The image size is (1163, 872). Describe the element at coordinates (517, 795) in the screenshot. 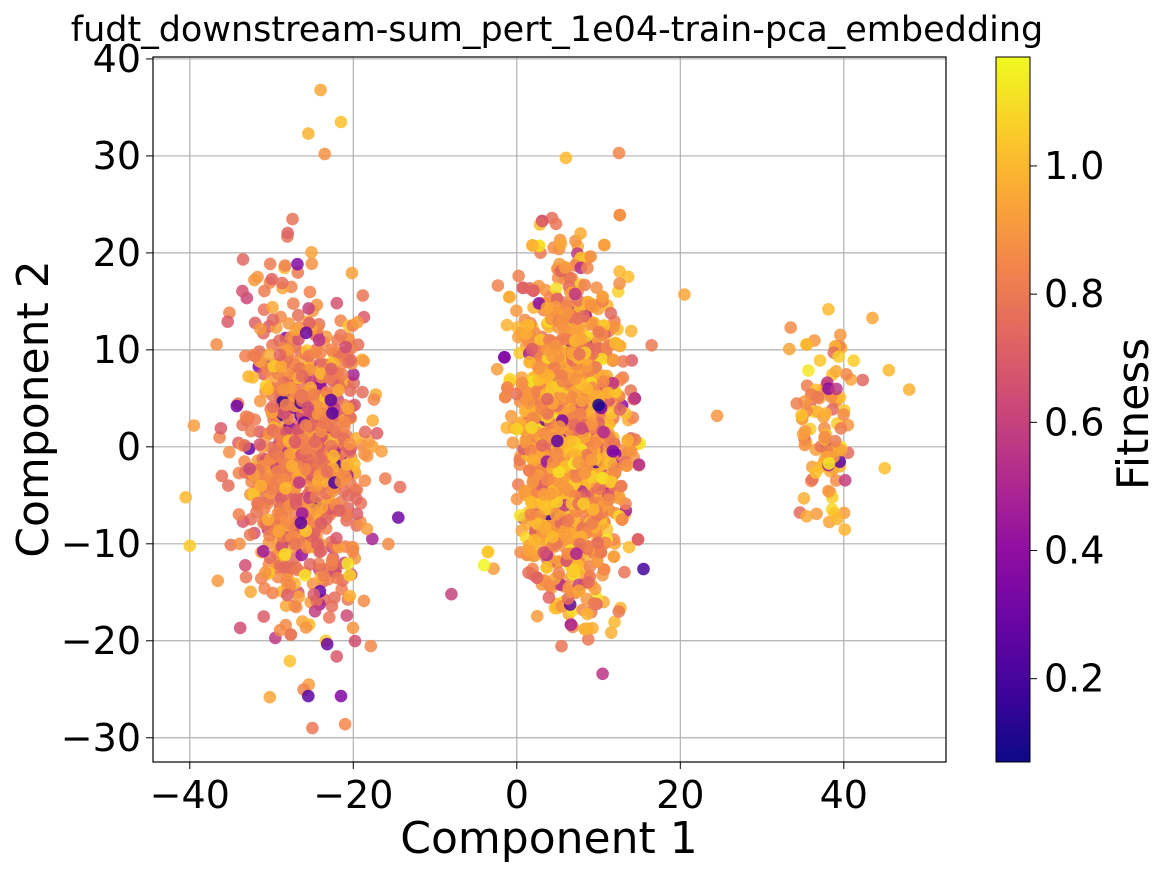

I see `x-tick-label: 0` at that location.